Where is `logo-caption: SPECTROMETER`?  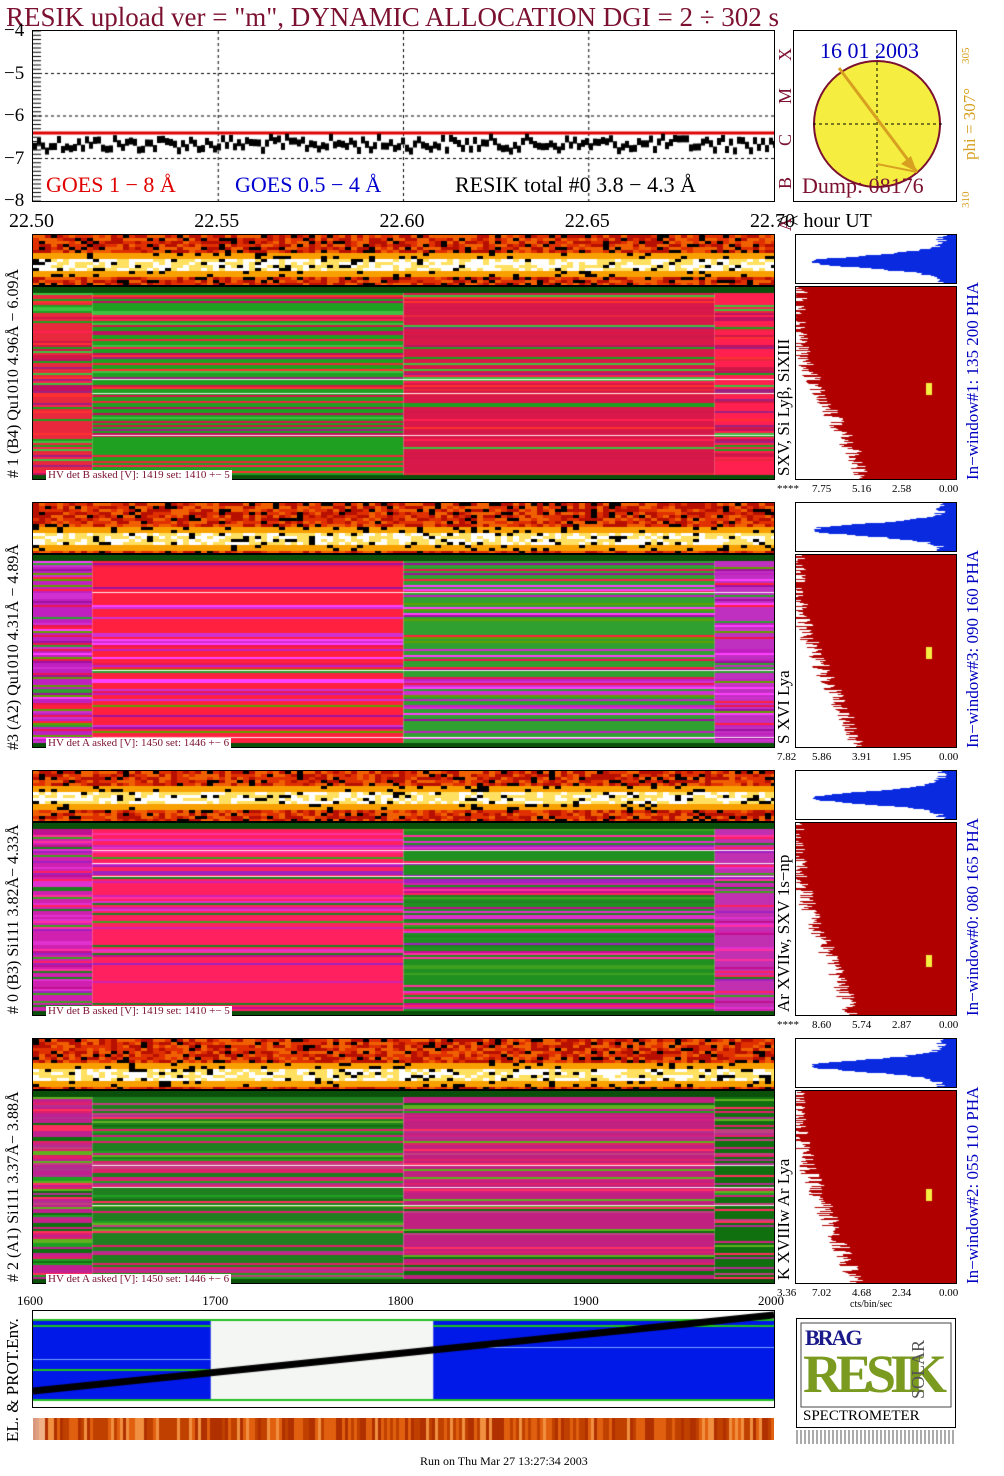 logo-caption: SPECTROMETER is located at coordinates (861, 1416).